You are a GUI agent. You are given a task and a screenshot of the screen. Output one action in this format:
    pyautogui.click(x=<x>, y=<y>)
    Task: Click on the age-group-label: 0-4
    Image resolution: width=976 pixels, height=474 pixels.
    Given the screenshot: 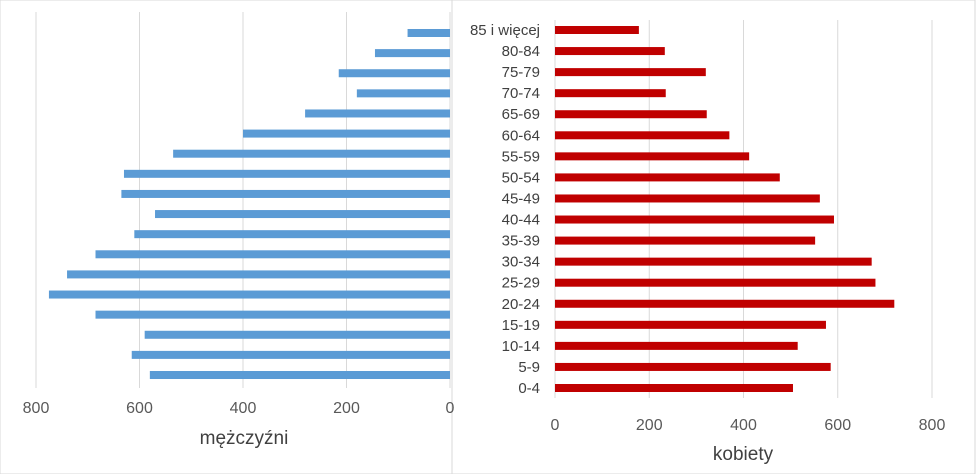 What is the action you would take?
    pyautogui.click(x=529, y=388)
    